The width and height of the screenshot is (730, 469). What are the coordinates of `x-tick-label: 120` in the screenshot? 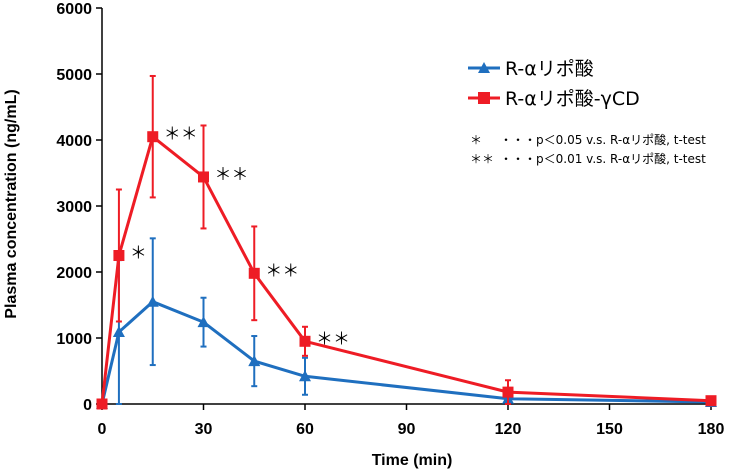 It's located at (508, 429).